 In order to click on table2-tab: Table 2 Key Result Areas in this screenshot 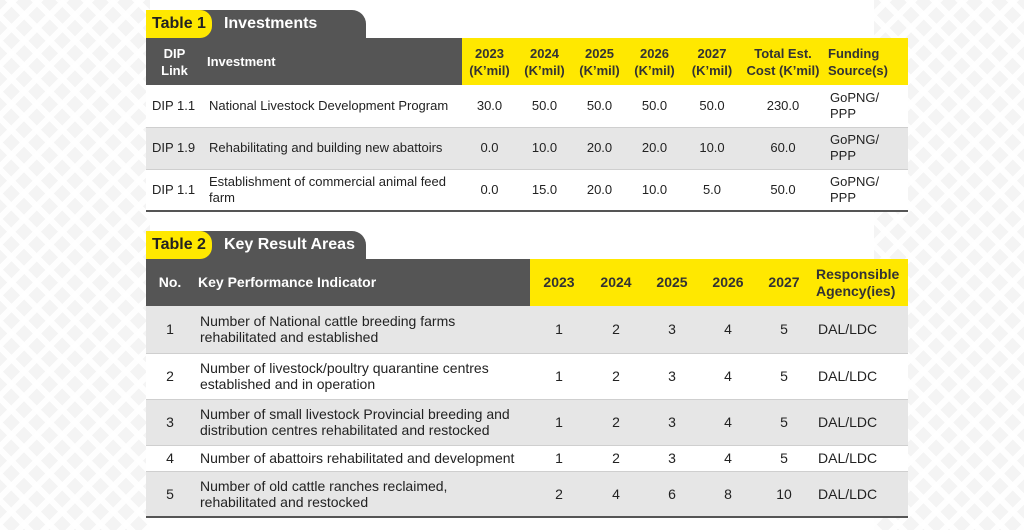, I will do `click(256, 245)`.